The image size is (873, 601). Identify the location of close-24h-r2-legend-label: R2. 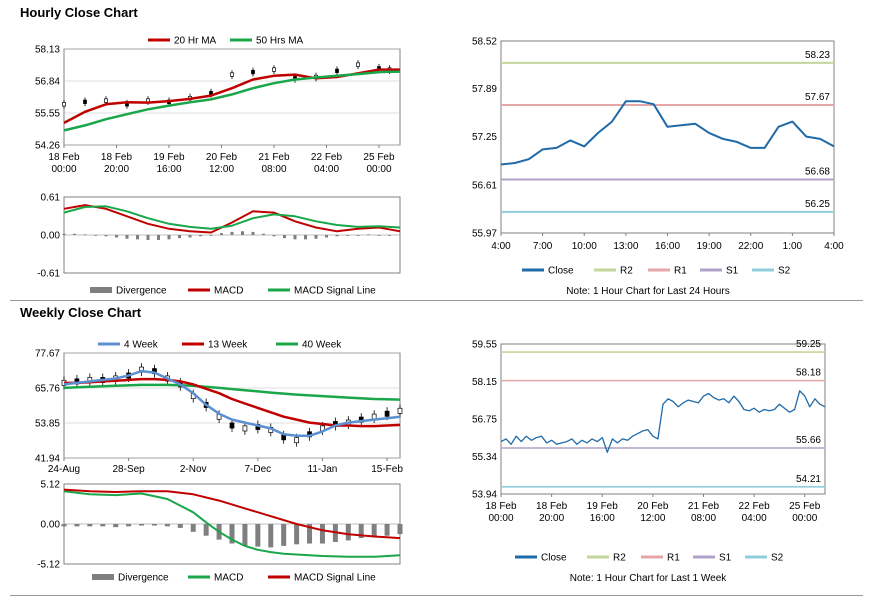
(626, 271).